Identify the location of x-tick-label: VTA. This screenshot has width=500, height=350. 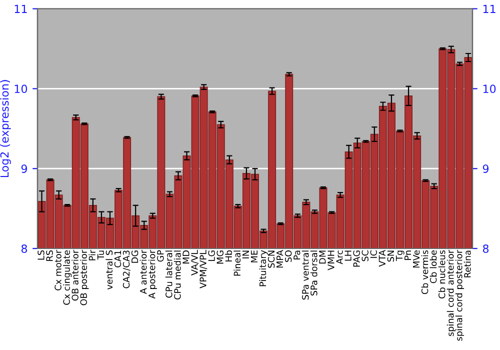
(382, 258).